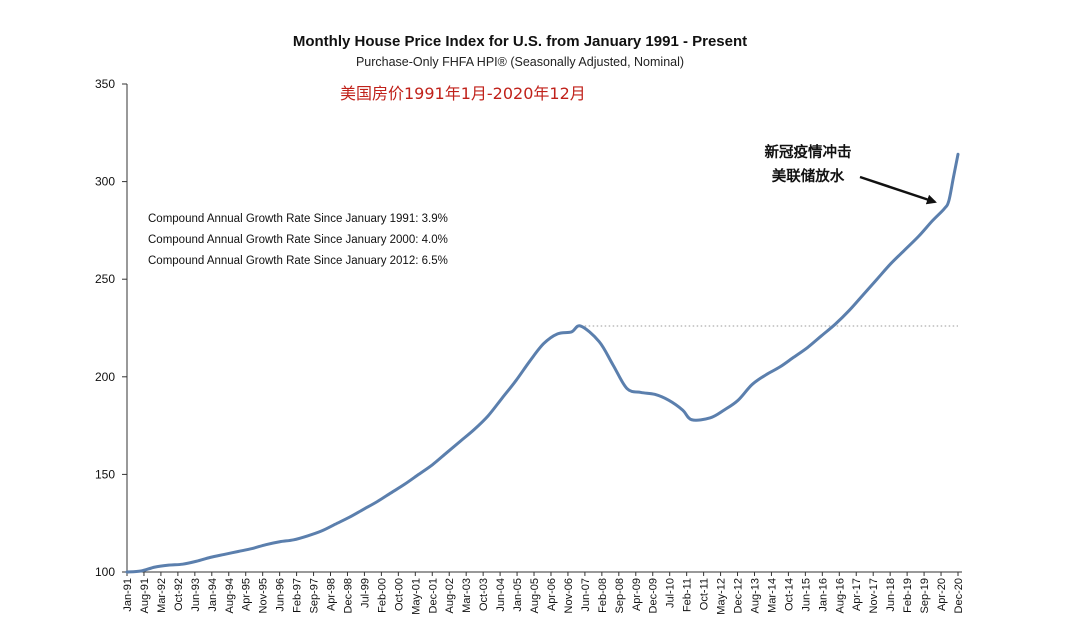  I want to click on x-tick-label: Oct-92, so click(179, 594).